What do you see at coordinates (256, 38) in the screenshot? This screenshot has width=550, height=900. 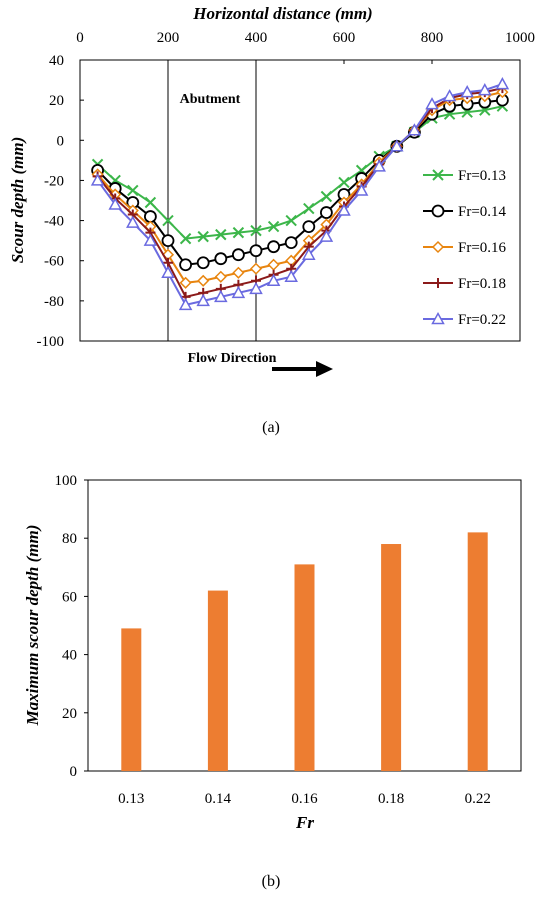 I see `x-tick-label: 400` at bounding box center [256, 38].